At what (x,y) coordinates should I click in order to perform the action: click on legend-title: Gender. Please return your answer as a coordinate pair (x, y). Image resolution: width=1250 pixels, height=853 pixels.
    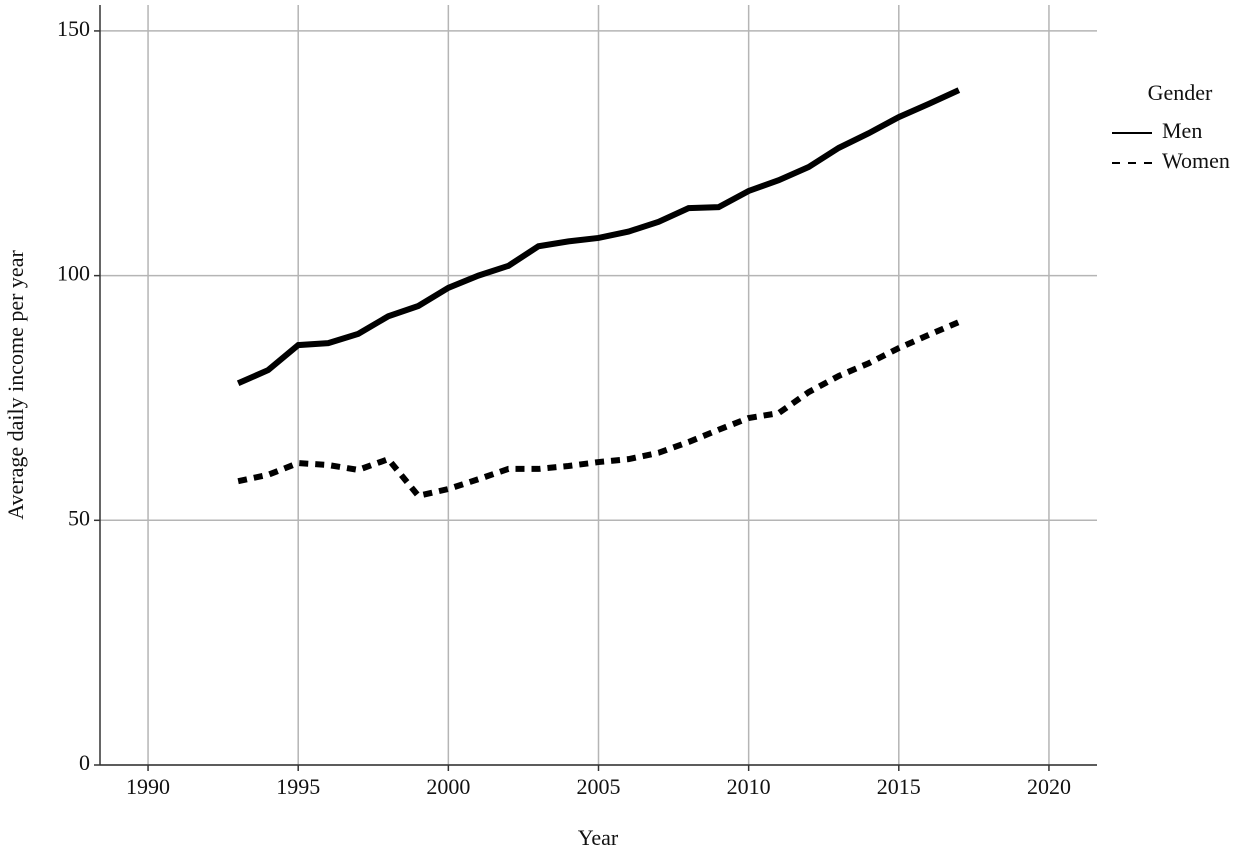
    Looking at the image, I should click on (1180, 92).